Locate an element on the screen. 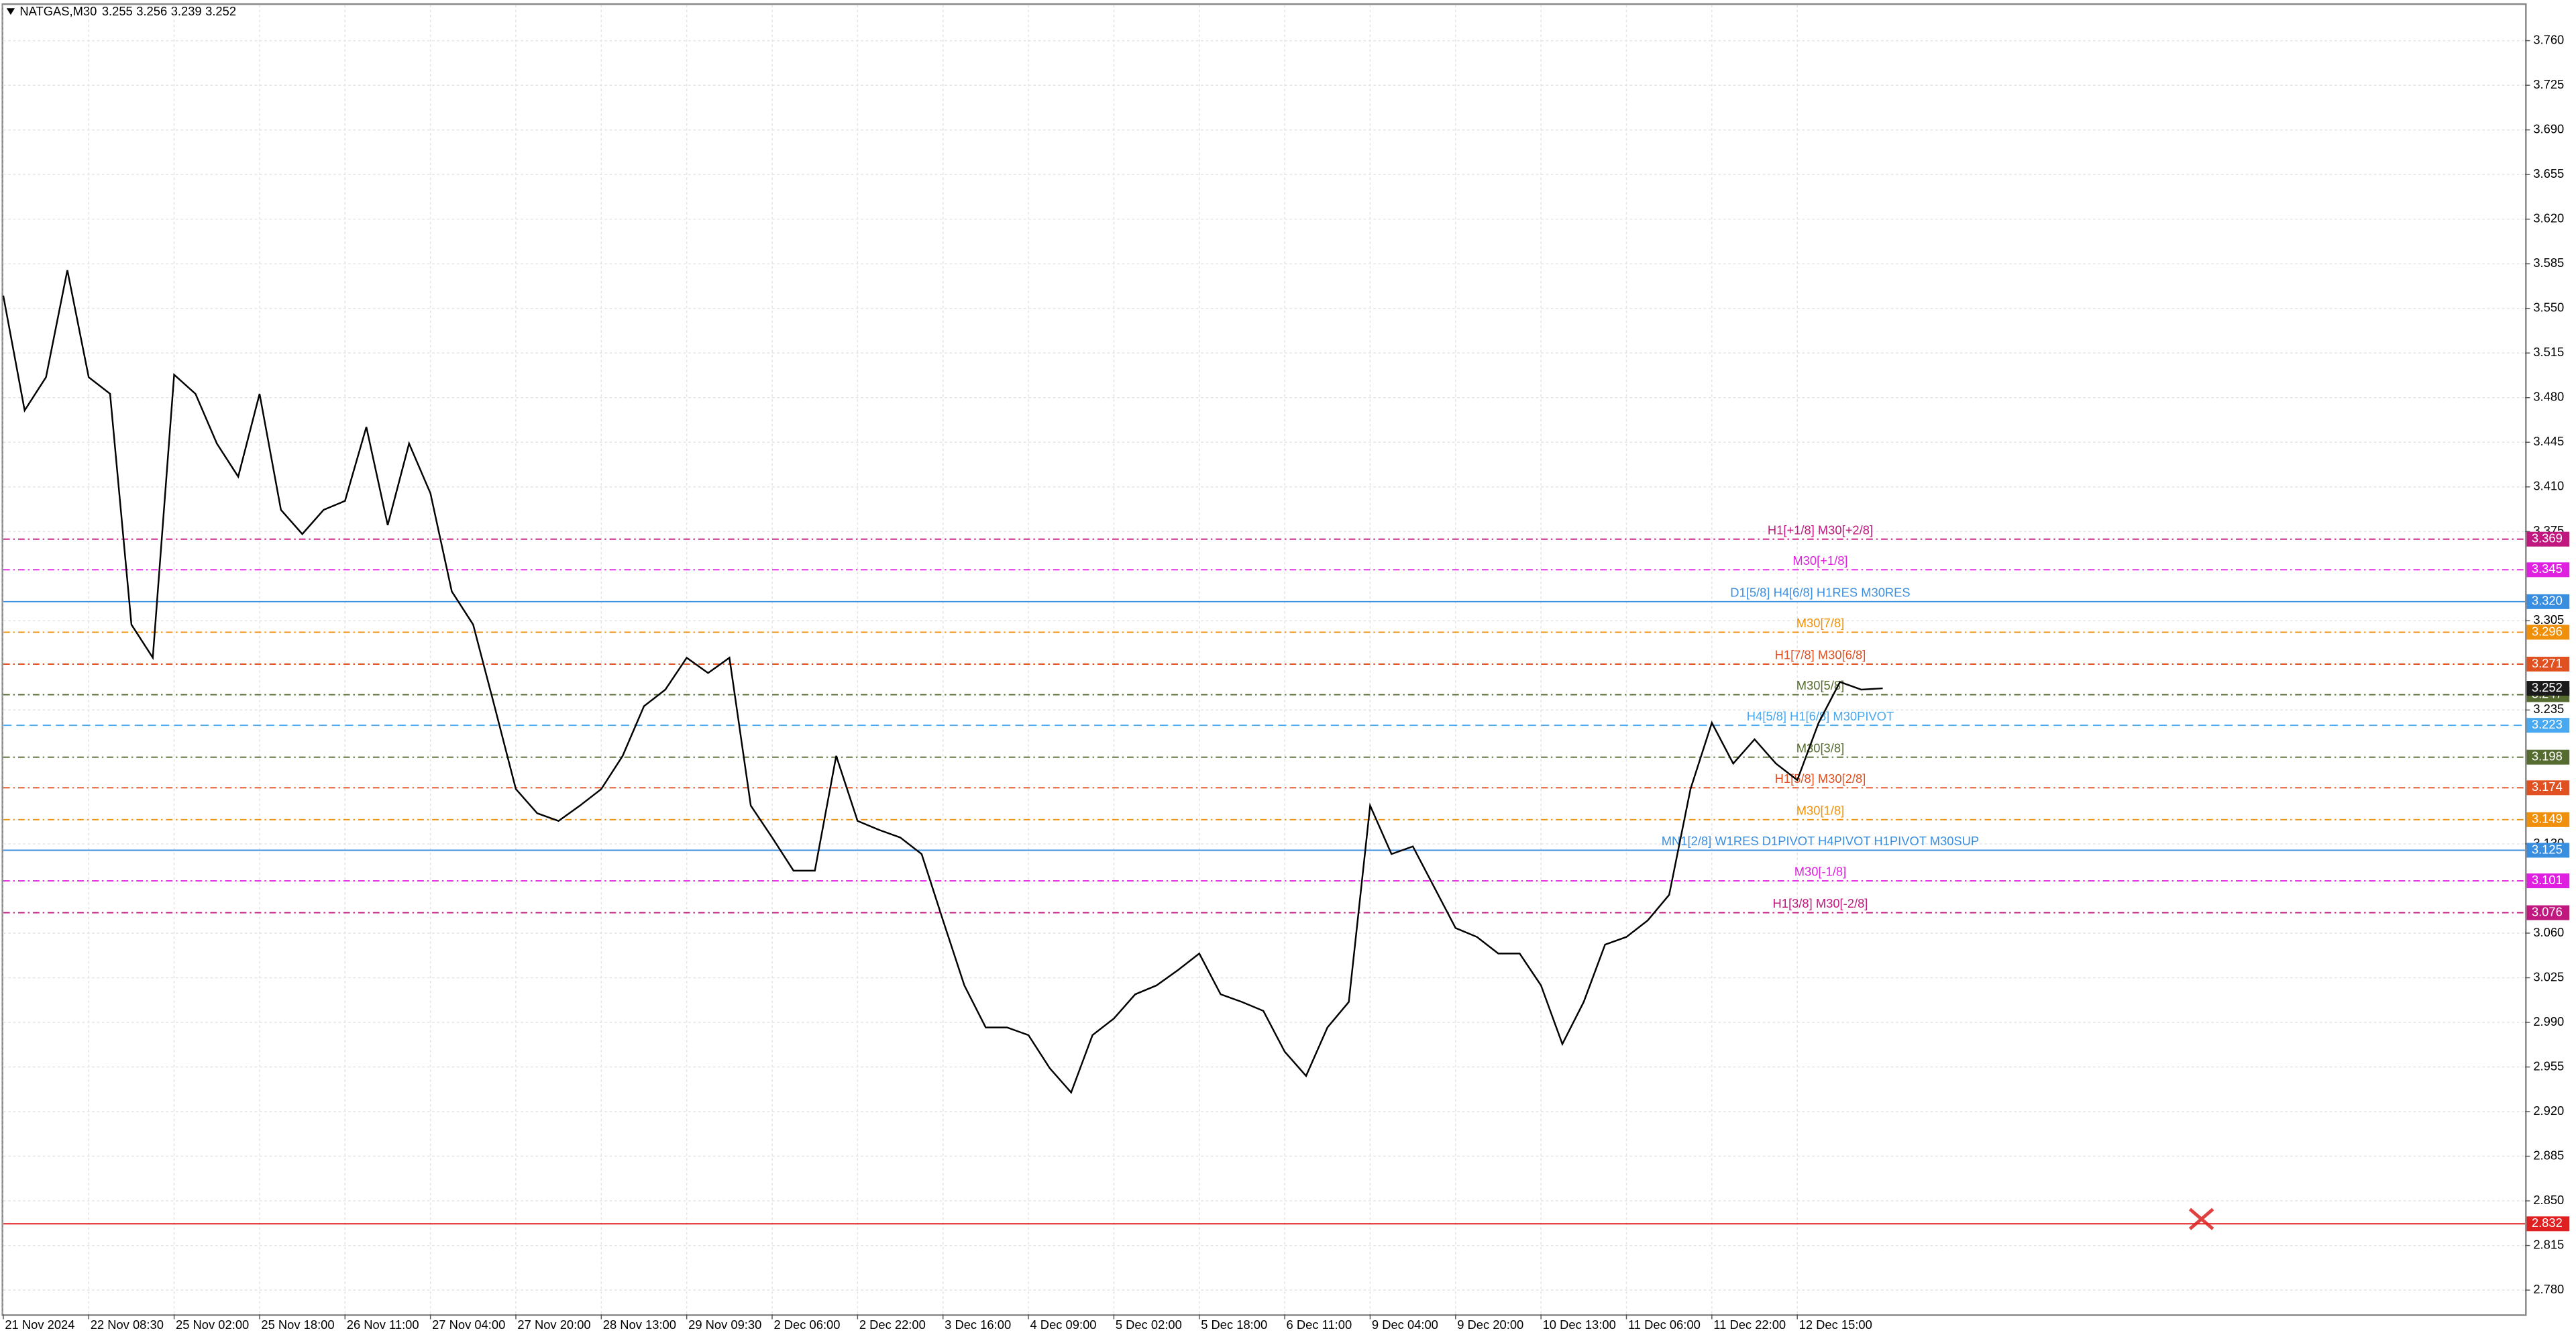 The width and height of the screenshot is (2576, 1339). y-tick-label: 3.025 is located at coordinates (2548, 976).